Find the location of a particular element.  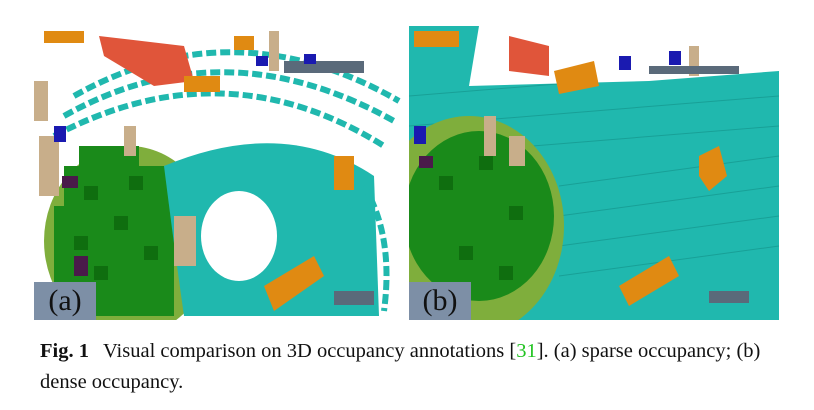

figure-label: Fig. 1 is located at coordinates (64, 351).